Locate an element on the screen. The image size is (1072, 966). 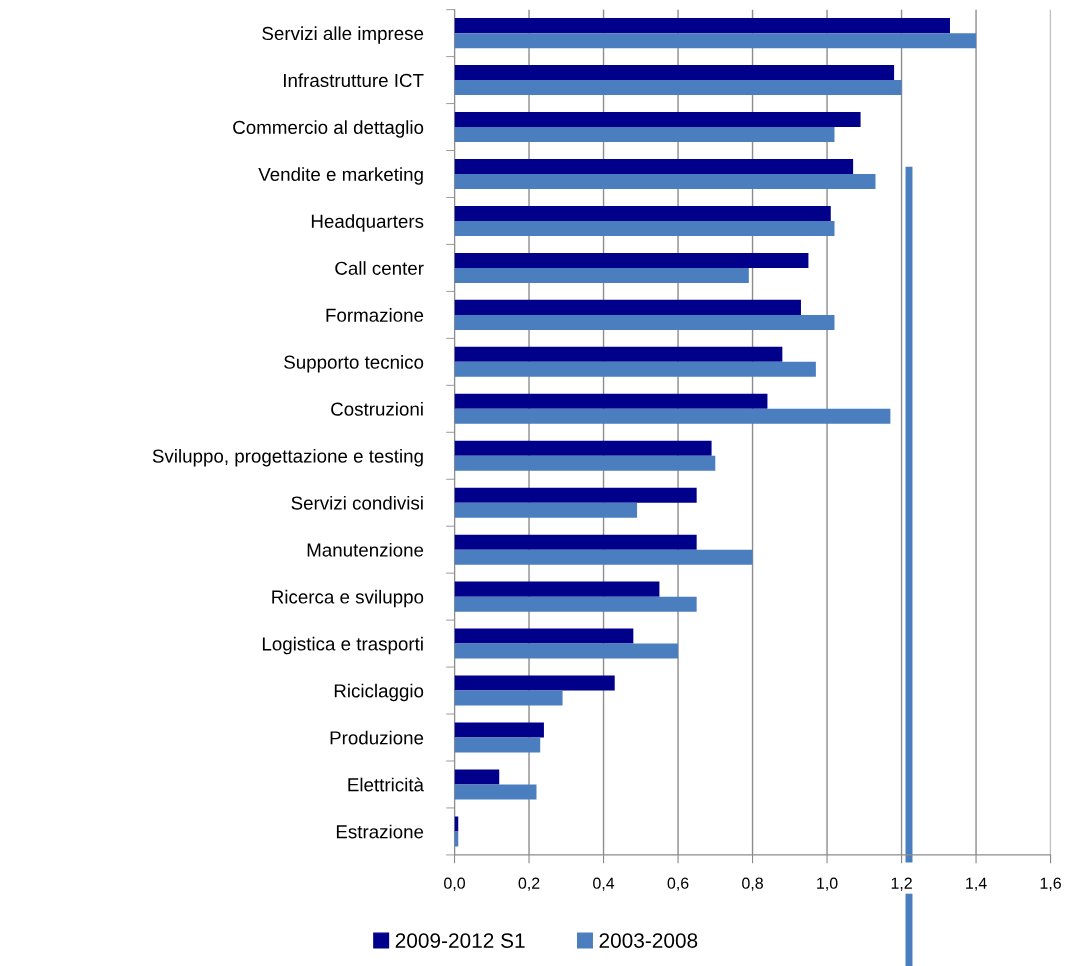
y-tick-label: Sviluppo, progettazione e testing is located at coordinates (287, 457).